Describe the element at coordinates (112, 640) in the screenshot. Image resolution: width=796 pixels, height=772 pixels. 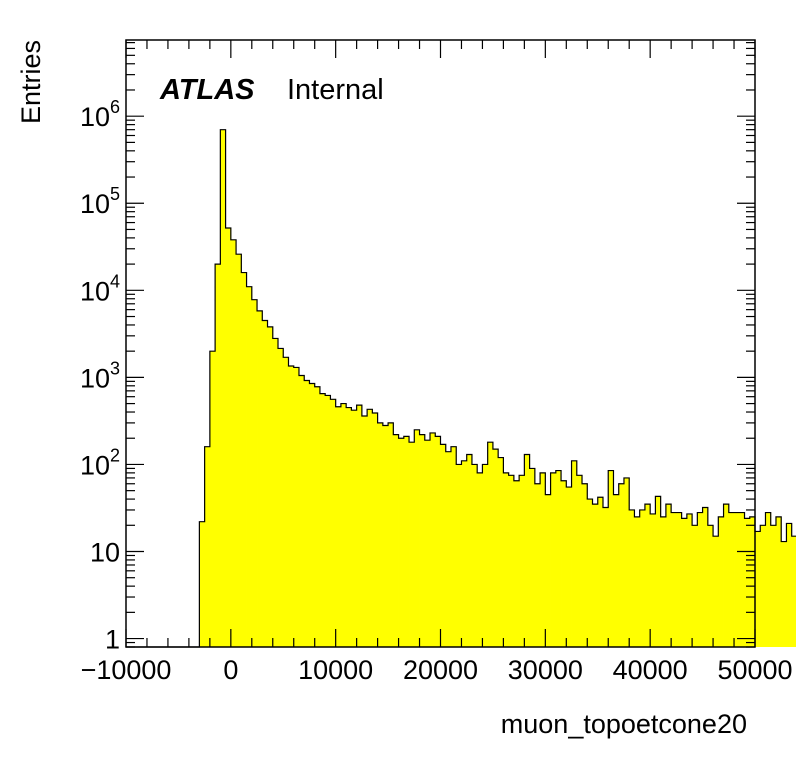
I see `y-tick-label: 1` at that location.